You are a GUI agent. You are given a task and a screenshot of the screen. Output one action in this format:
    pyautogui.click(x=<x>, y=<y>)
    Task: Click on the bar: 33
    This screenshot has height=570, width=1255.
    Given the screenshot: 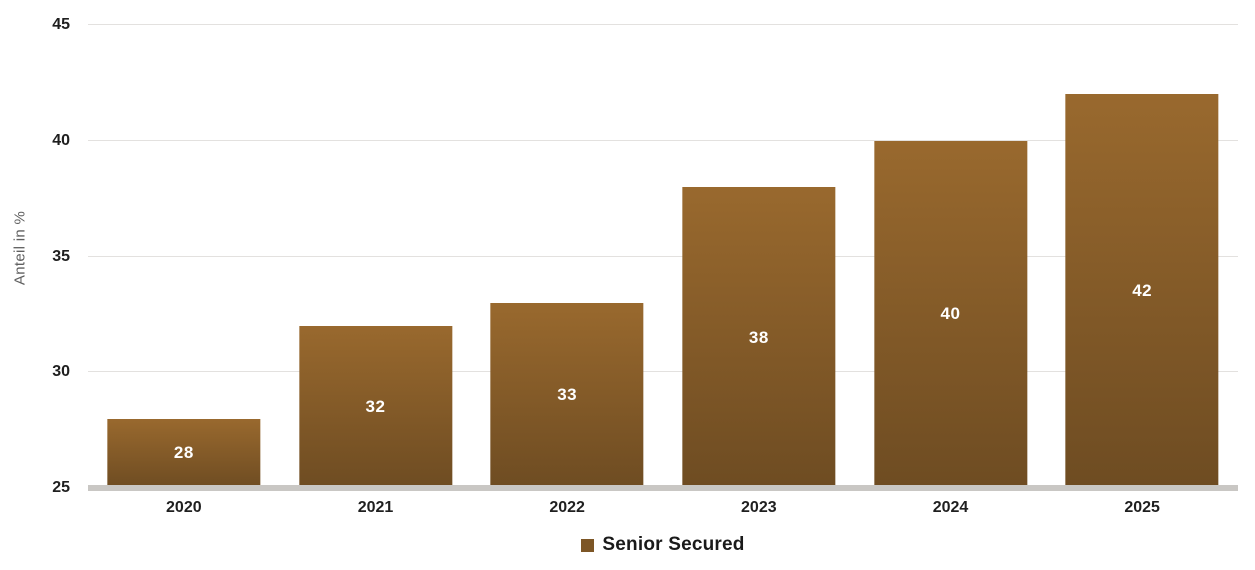 What is the action you would take?
    pyautogui.click(x=567, y=395)
    